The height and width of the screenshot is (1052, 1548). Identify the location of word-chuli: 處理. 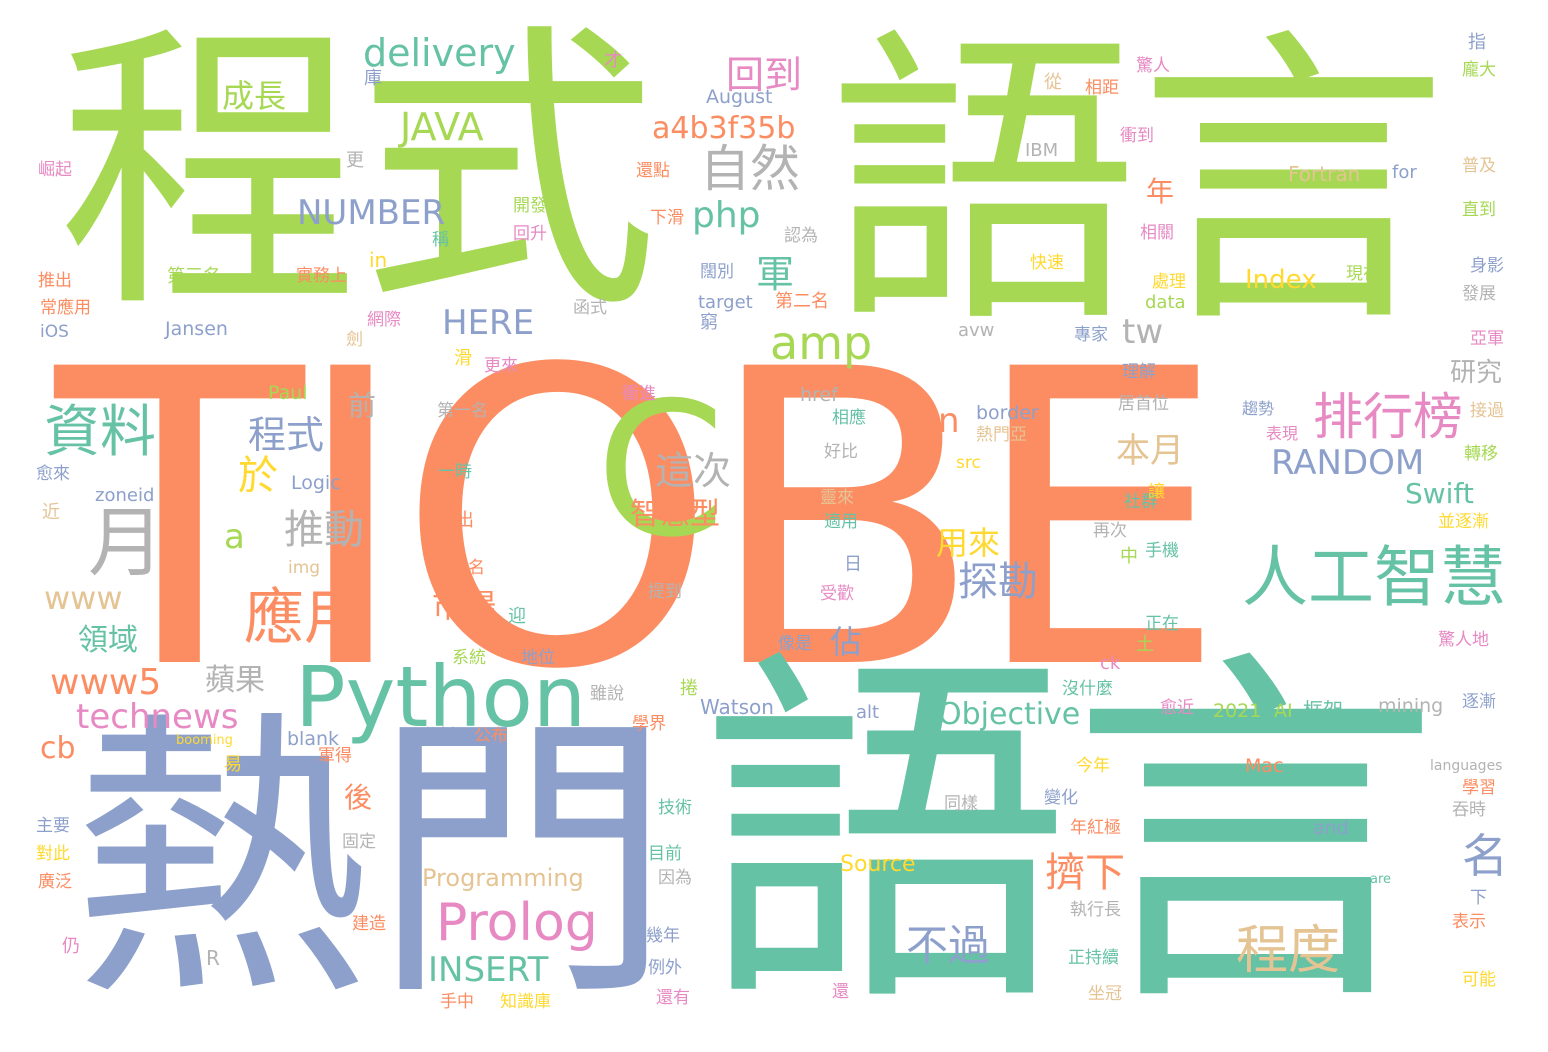
(1169, 282).